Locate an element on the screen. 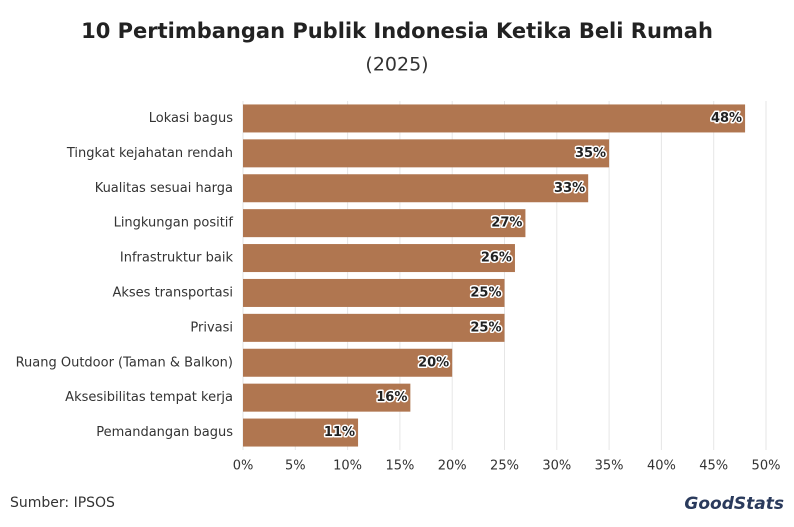  logo: GoodStats is located at coordinates (734, 504).